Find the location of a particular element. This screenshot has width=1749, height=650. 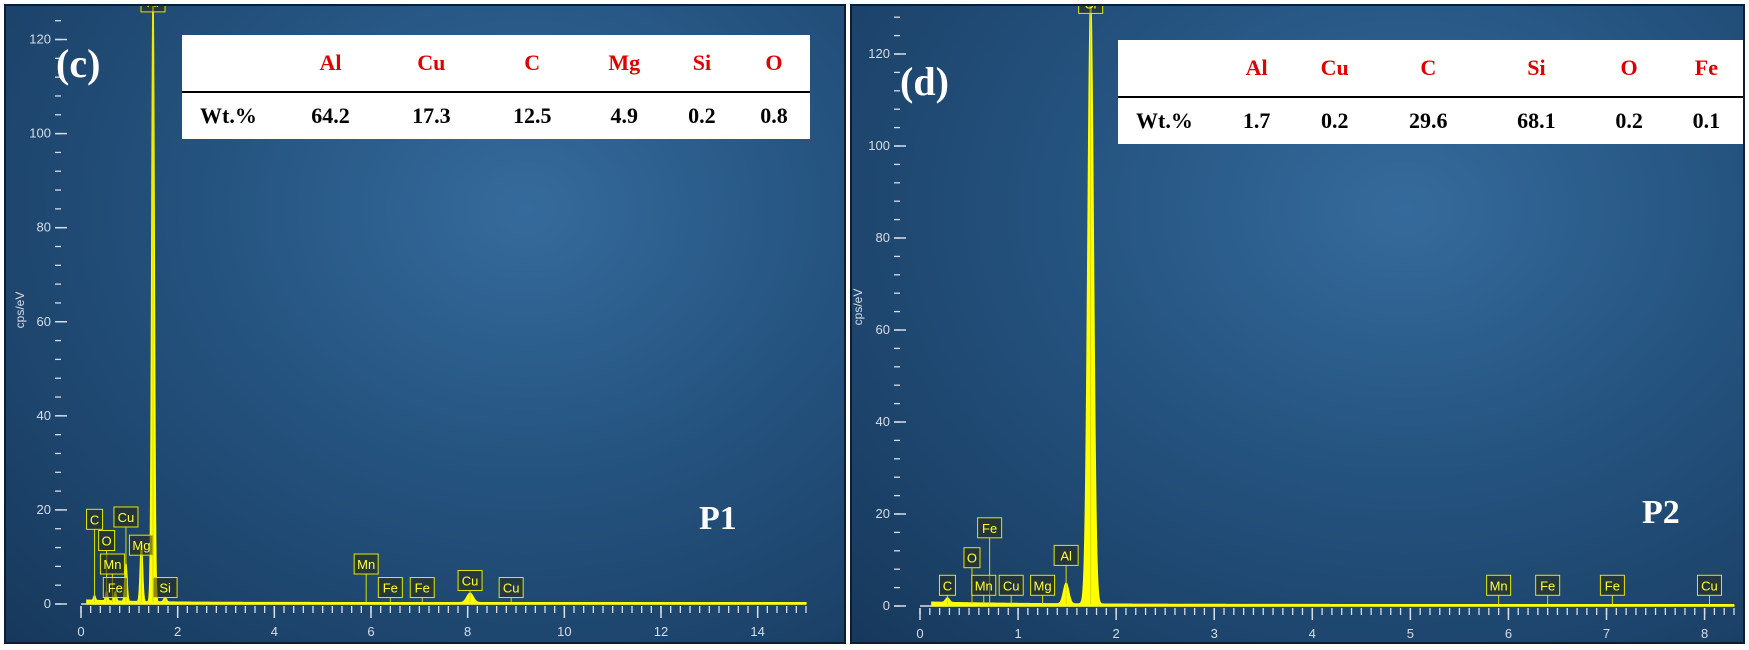

x-tick-label: 1 is located at coordinates (1017, 633).